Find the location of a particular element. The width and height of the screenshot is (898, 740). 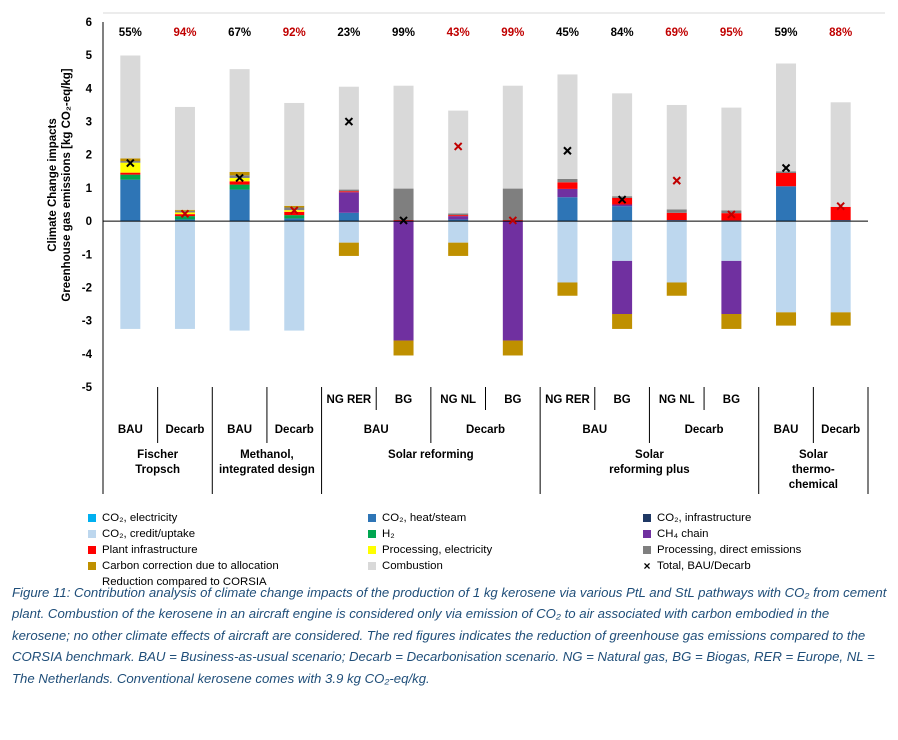

legend-item-co2-electricity: CO₂, electricity is located at coordinates (132, 518).